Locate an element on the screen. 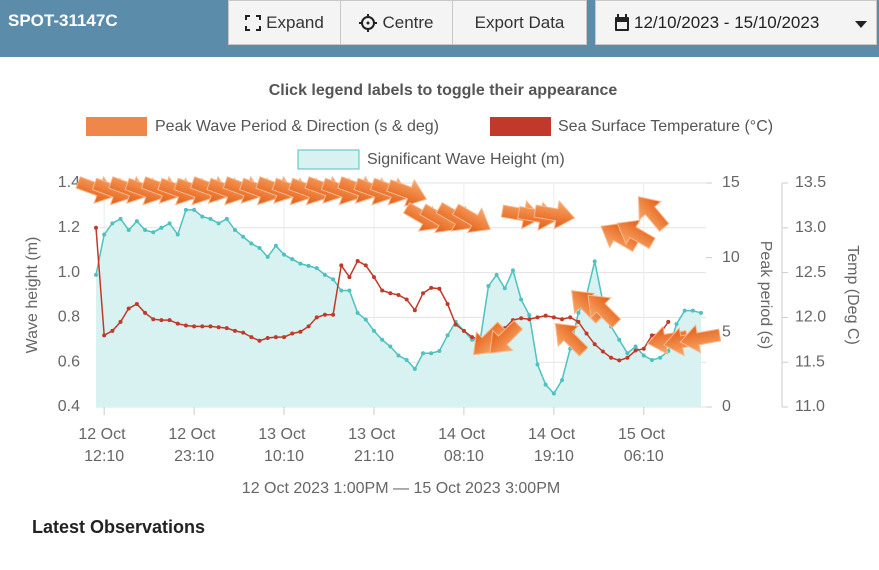 The width and height of the screenshot is (879, 570). button-label: Expand is located at coordinates (295, 22).